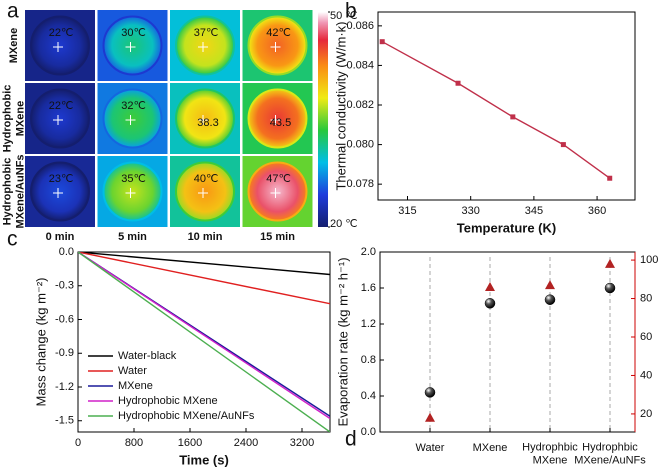  What do you see at coordinates (133, 33) in the screenshot?
I see `temperature-label: 30℃` at bounding box center [133, 33].